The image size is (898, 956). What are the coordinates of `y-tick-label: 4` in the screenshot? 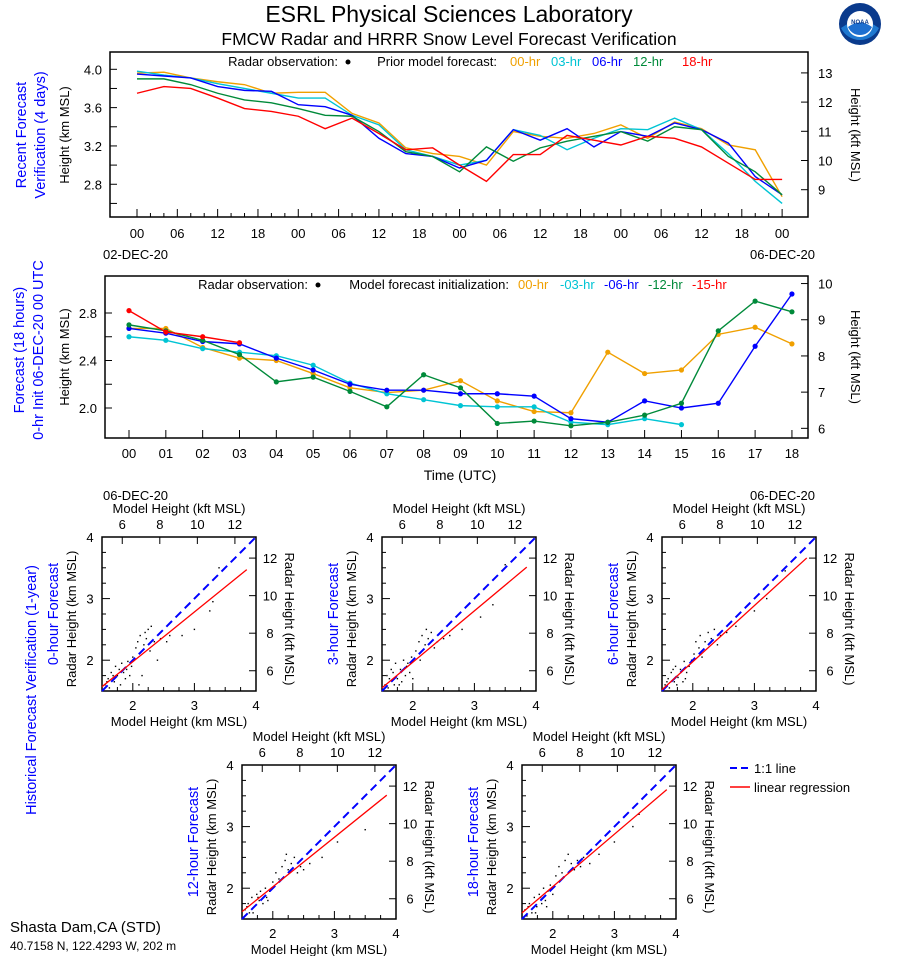 It's located at (649, 537).